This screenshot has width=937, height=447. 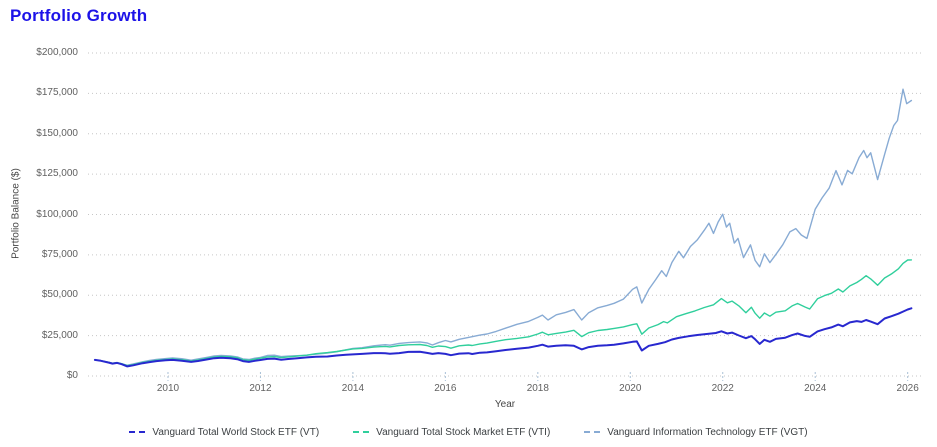 I want to click on x-tick-label: 2010, so click(x=168, y=388).